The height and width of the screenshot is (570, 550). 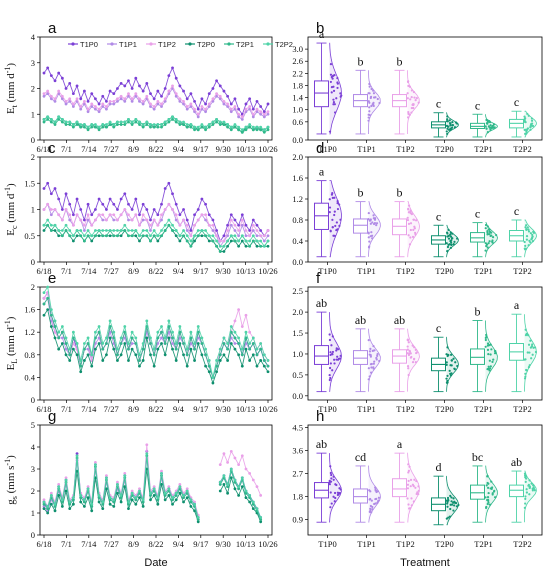 What do you see at coordinates (483, 271) in the screenshot?
I see `x-tick-label: T2P1` at bounding box center [483, 271].